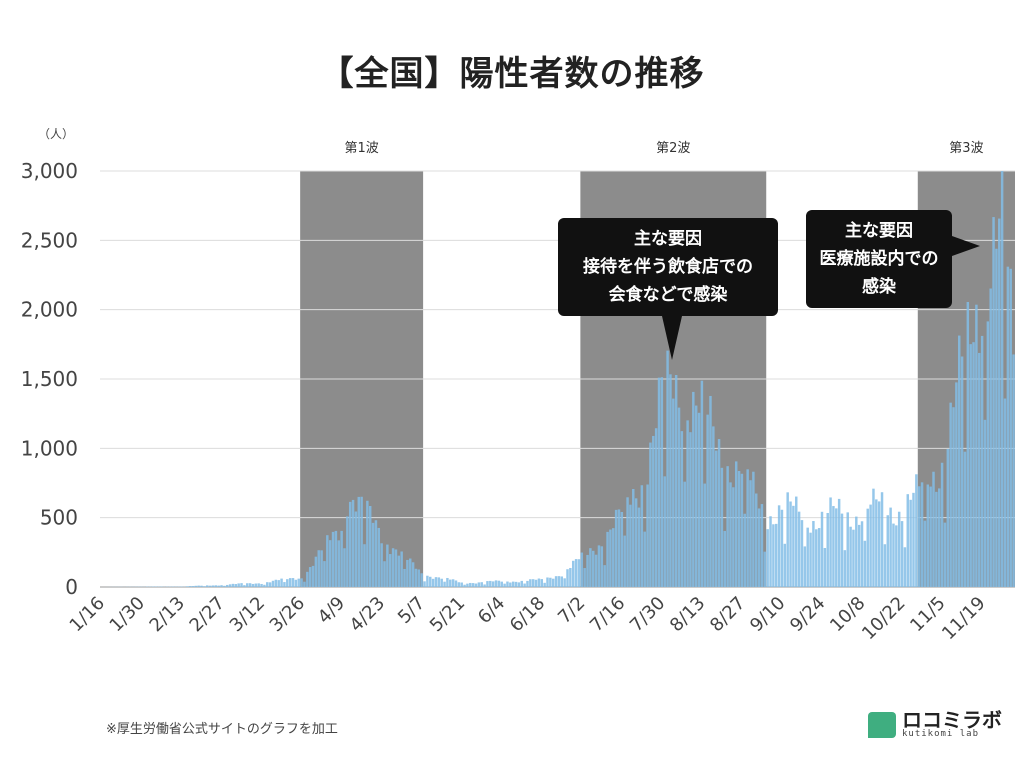 The height and width of the screenshot is (768, 1024). I want to click on x-tick-label: 5/21, so click(447, 614).